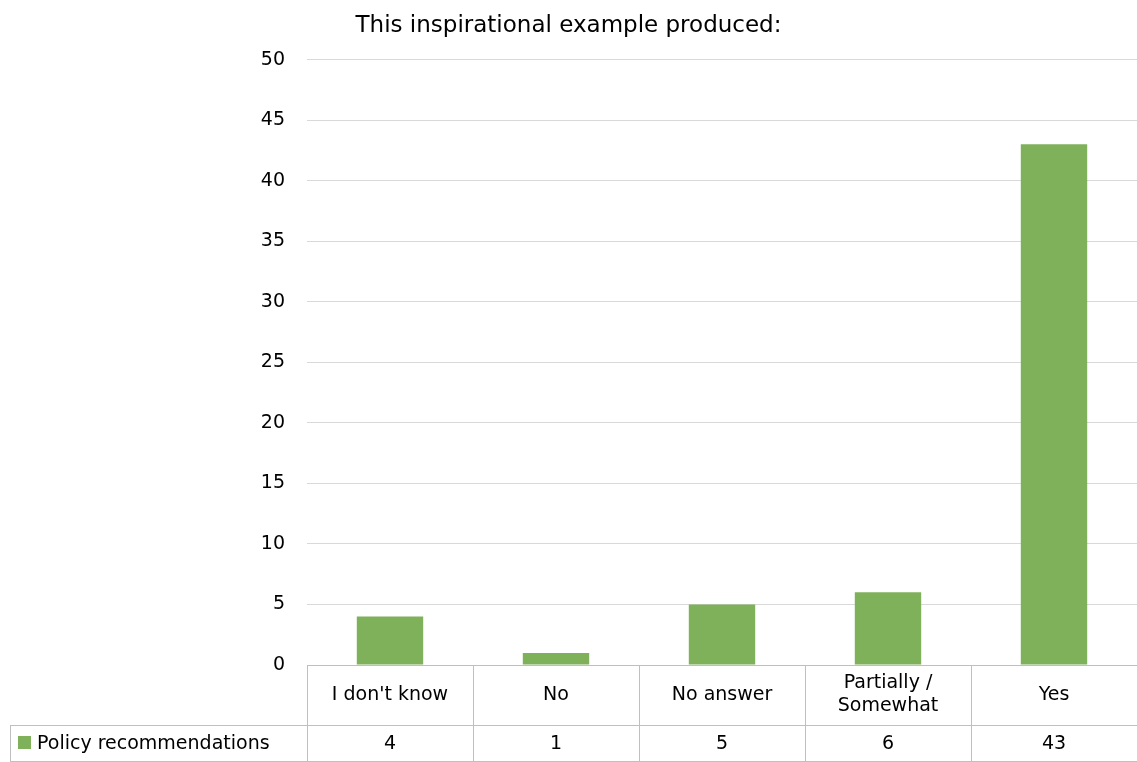  Describe the element at coordinates (272, 178) in the screenshot. I see `y-tick-label: 40` at that location.